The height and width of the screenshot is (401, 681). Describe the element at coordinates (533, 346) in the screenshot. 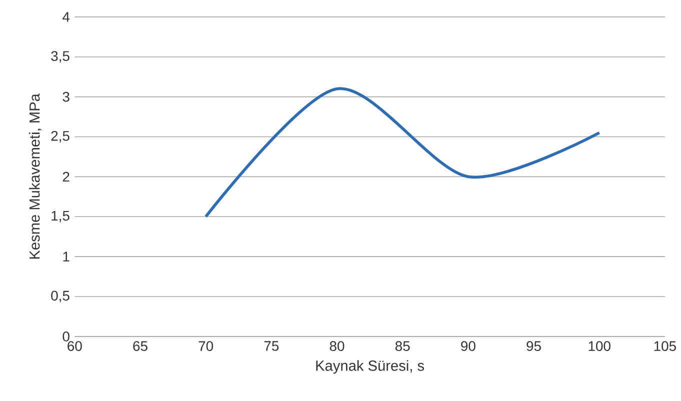

I see `x-tick-label: 95` at that location.